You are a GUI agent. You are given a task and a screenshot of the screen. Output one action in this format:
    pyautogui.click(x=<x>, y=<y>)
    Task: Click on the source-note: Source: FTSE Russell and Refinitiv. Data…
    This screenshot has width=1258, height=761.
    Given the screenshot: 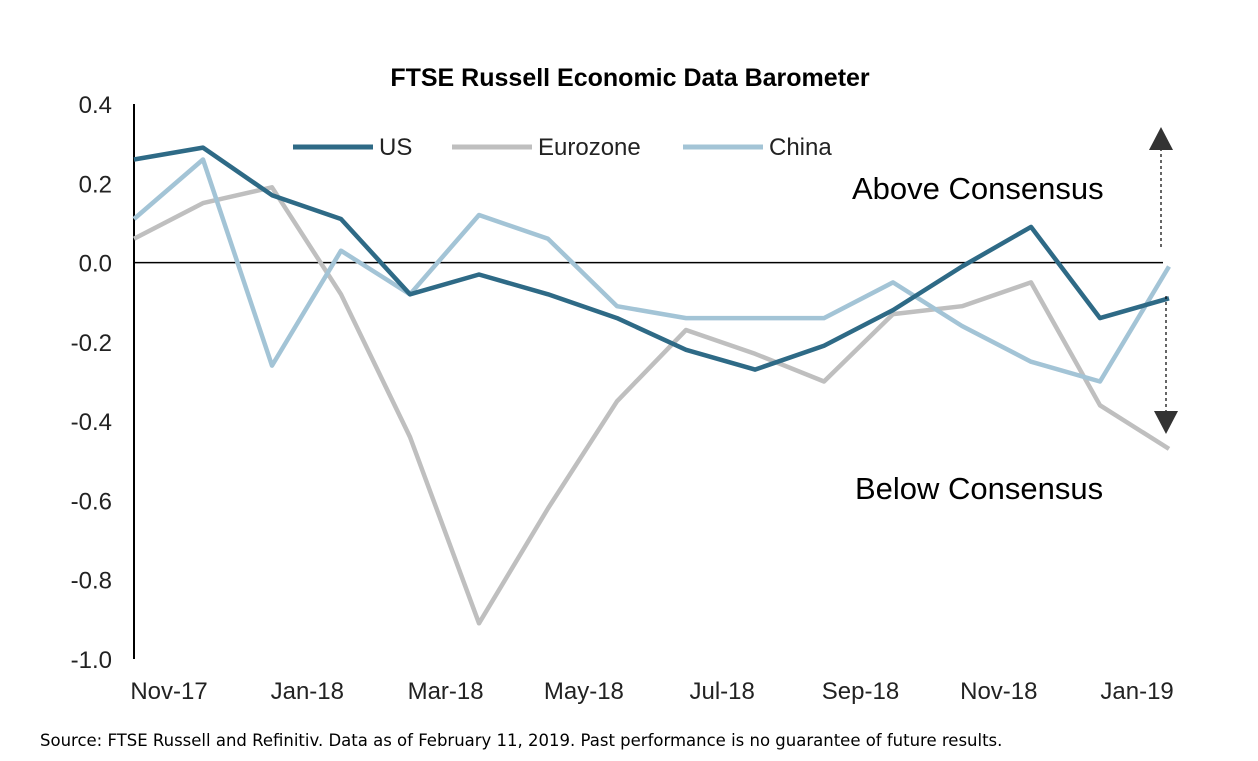 What is the action you would take?
    pyautogui.click(x=521, y=740)
    